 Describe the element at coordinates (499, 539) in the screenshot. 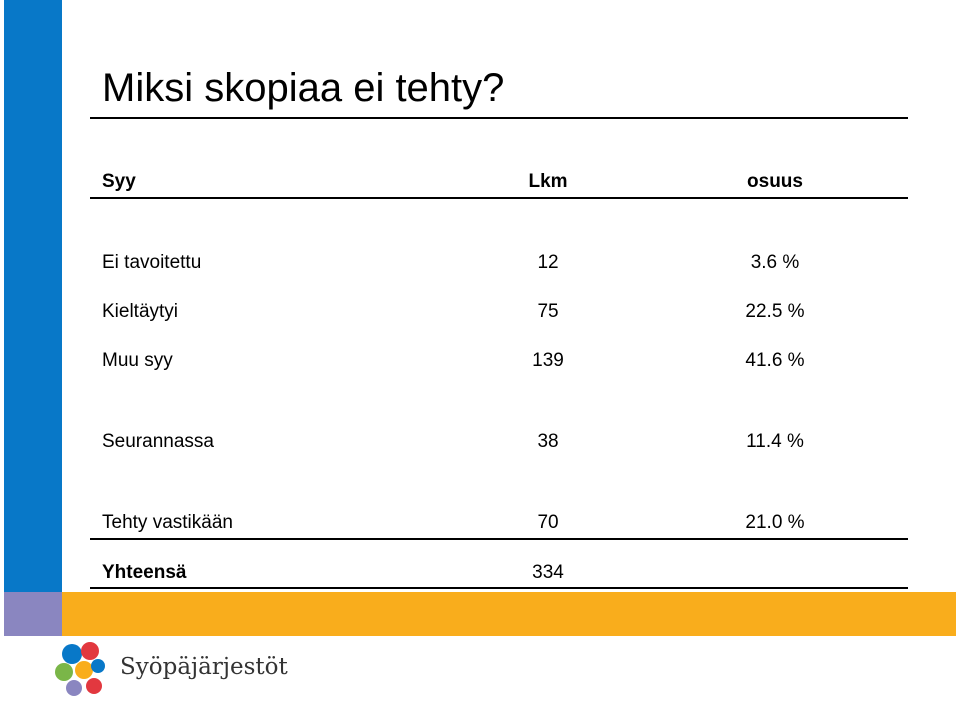

I see `total-rule-top` at that location.